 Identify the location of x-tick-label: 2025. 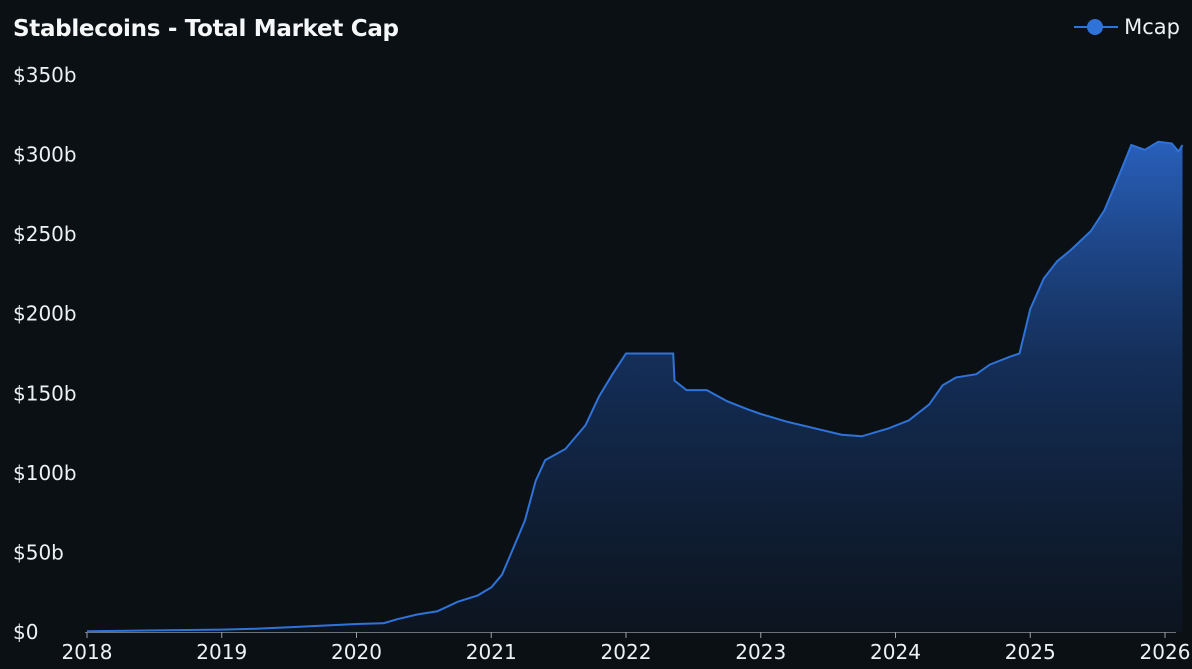
(1030, 652).